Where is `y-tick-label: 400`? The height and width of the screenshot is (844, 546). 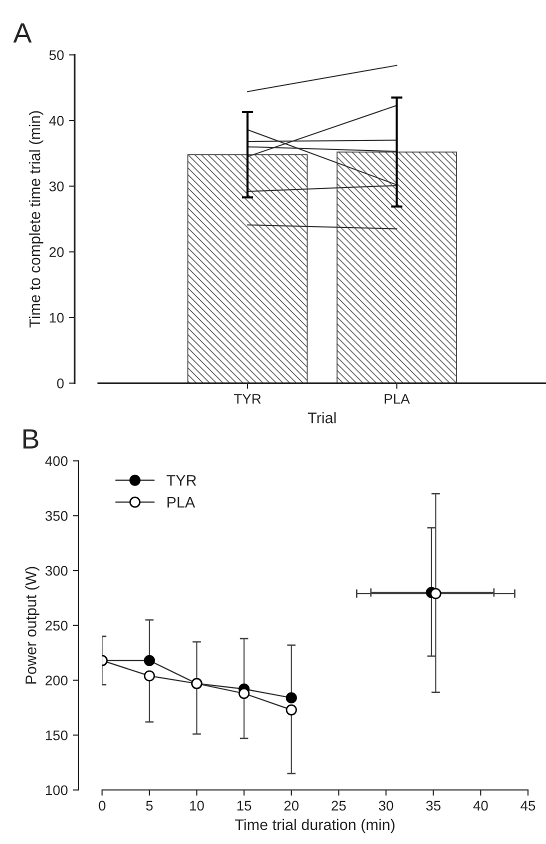
y-tick-label: 400 is located at coordinates (56, 461).